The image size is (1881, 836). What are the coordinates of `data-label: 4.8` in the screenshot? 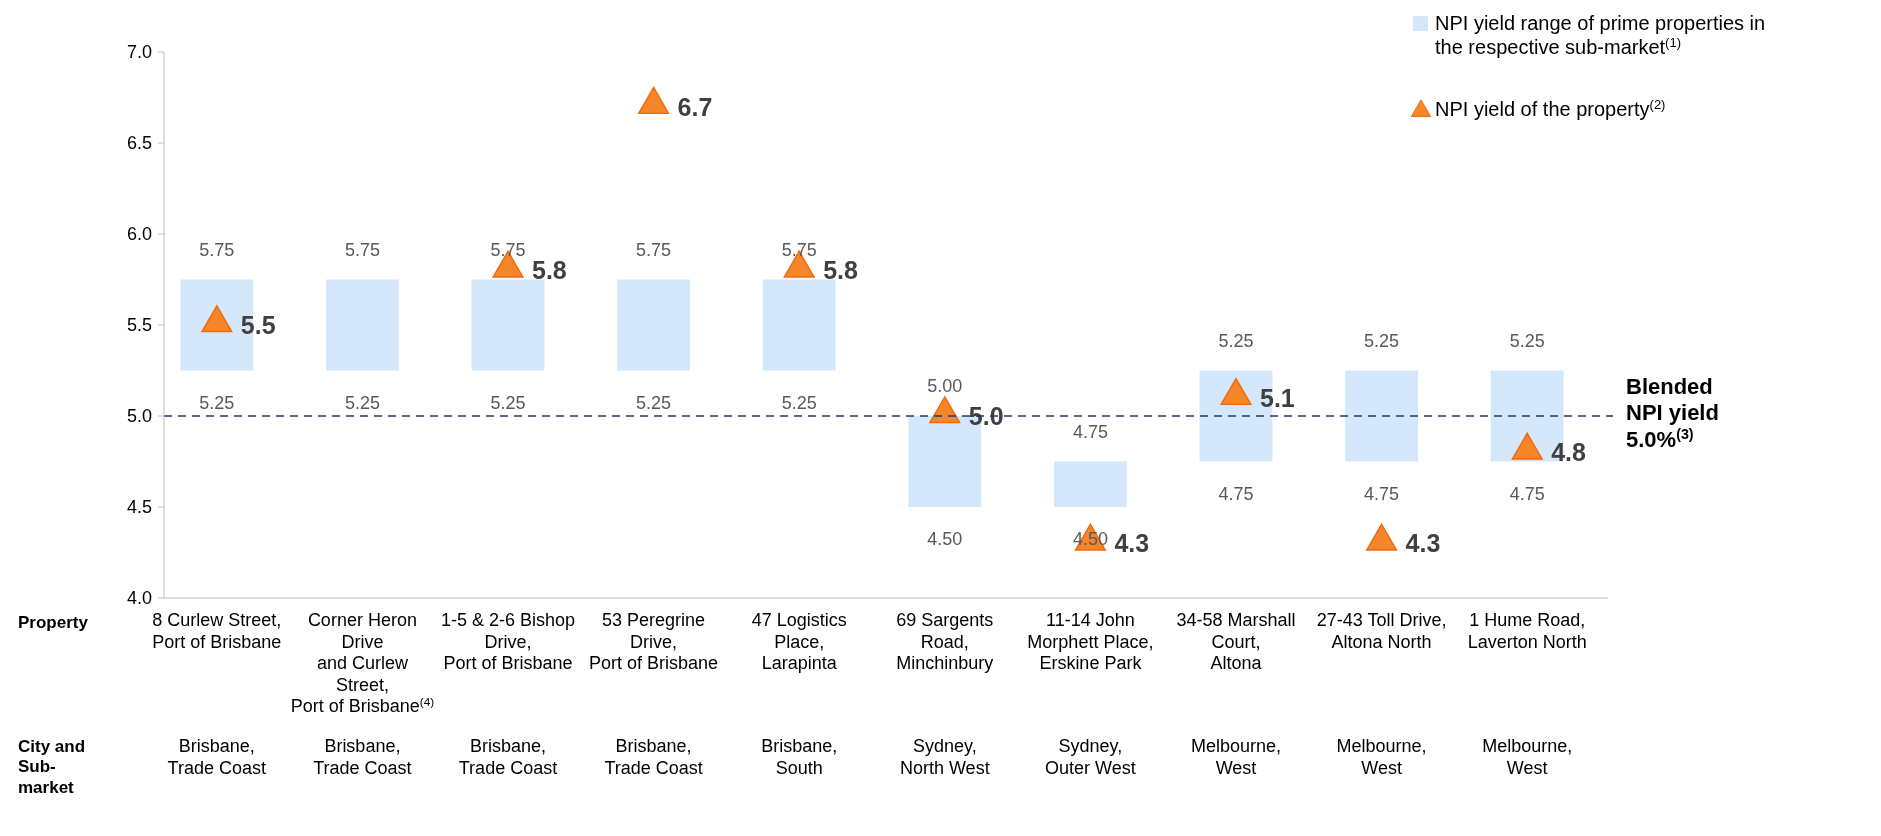 It's located at (1569, 452).